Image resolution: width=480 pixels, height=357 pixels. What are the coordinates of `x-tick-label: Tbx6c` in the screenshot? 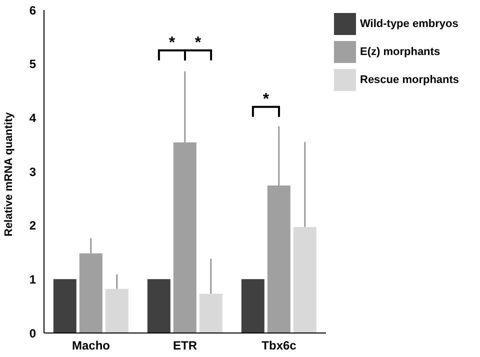 It's located at (279, 345).